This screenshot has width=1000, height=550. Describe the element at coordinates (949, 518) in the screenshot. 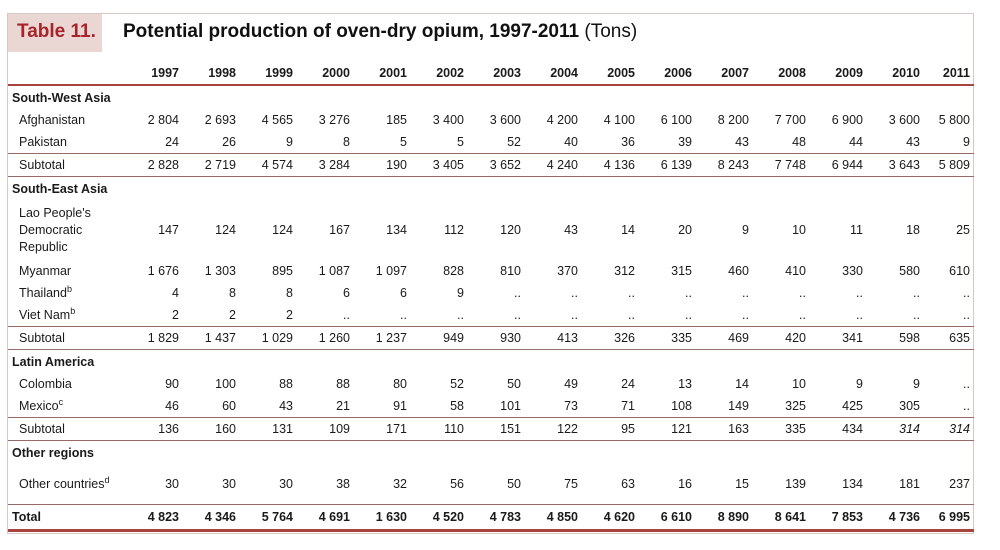

I see `value-cell: 6 995` at that location.